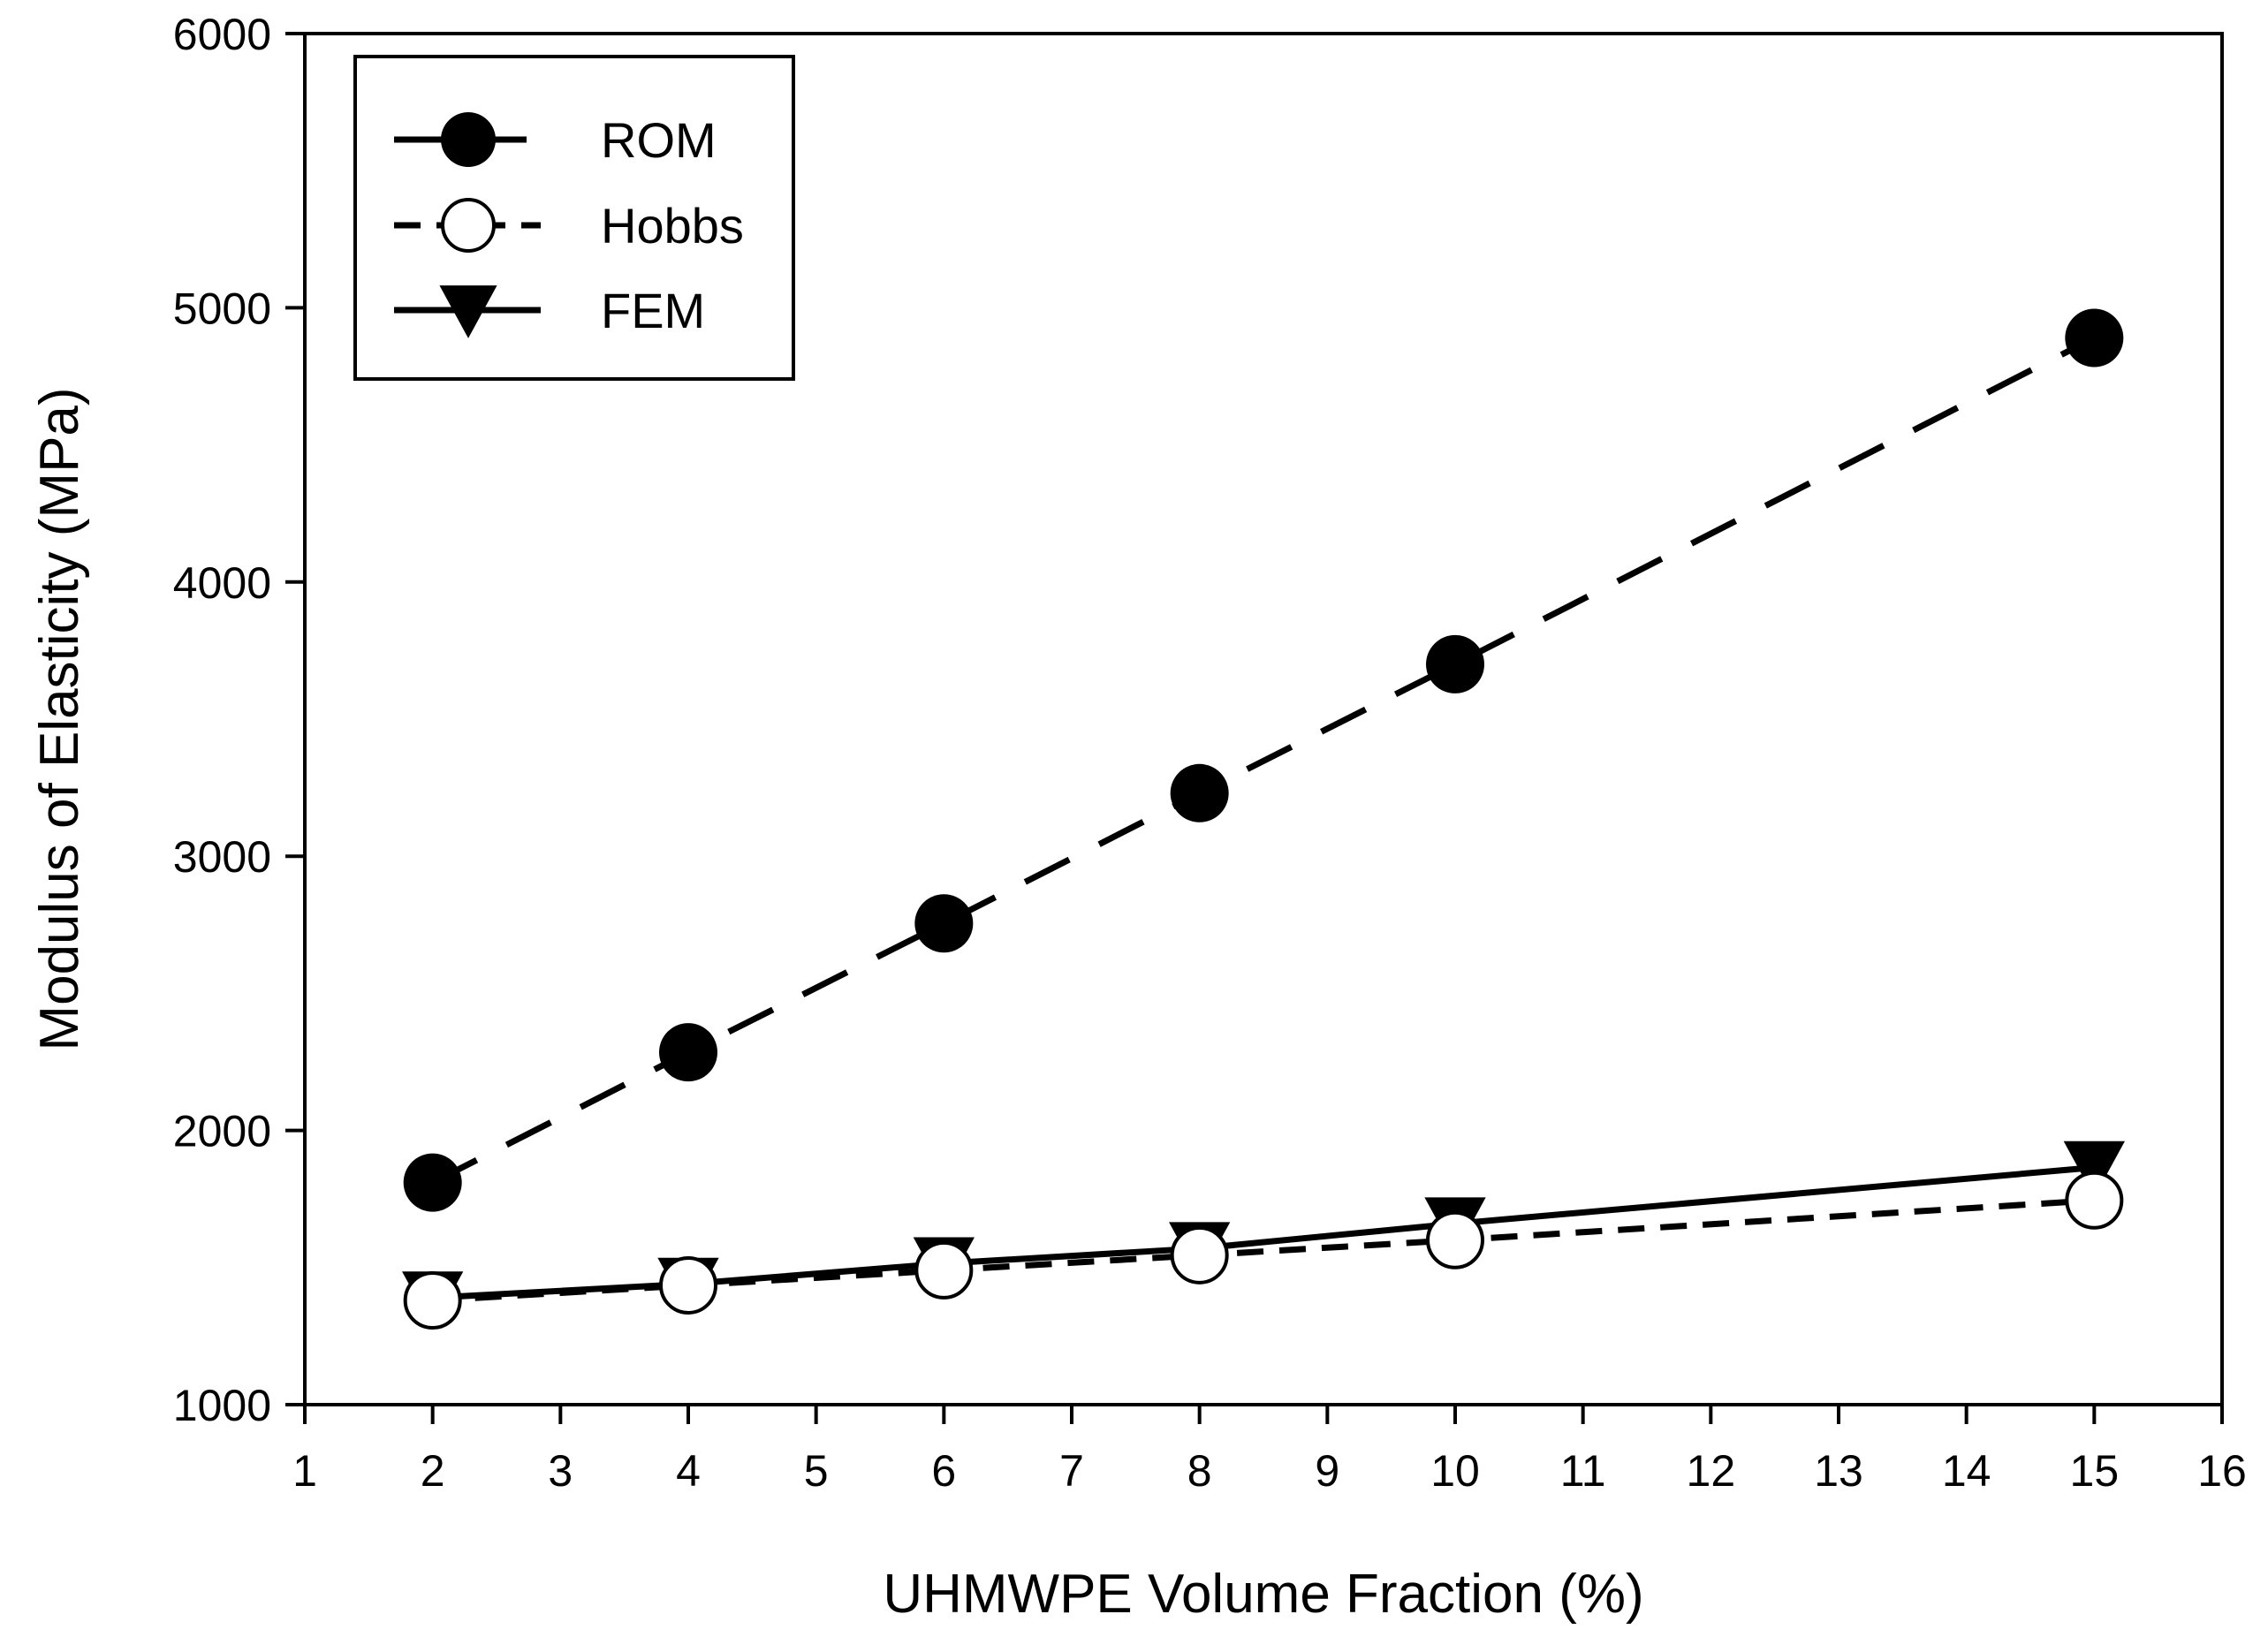 Image resolution: width=2268 pixels, height=1637 pixels. Describe the element at coordinates (1583, 1471) in the screenshot. I see `x-tick-label: 11` at that location.